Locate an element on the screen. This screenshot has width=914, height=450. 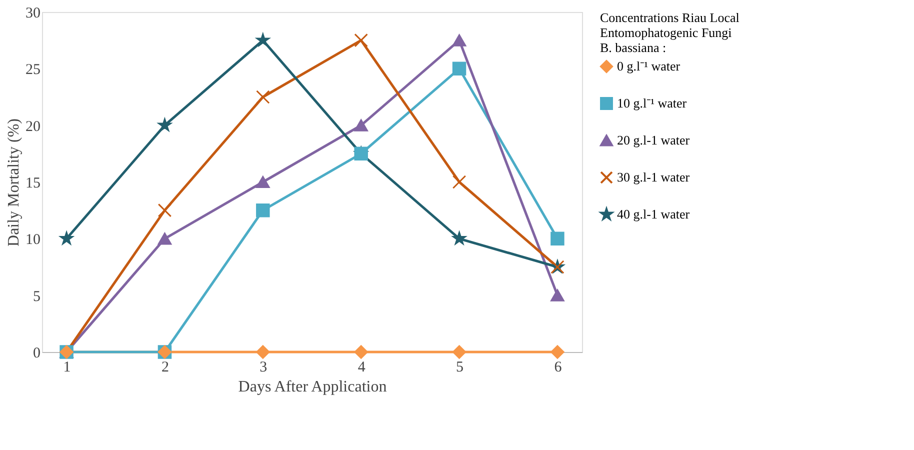
x-tick-label: 2 is located at coordinates (165, 368).